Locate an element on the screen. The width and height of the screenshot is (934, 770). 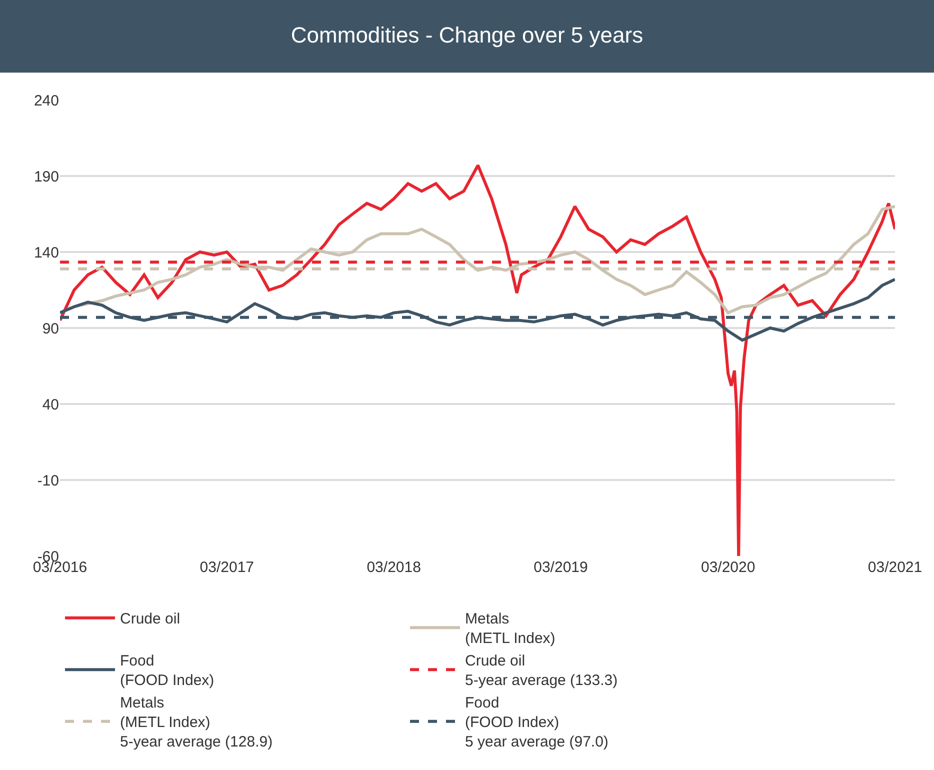
legend-label: Metals (METL Index) 5-year average (128.9) is located at coordinates (196, 722).